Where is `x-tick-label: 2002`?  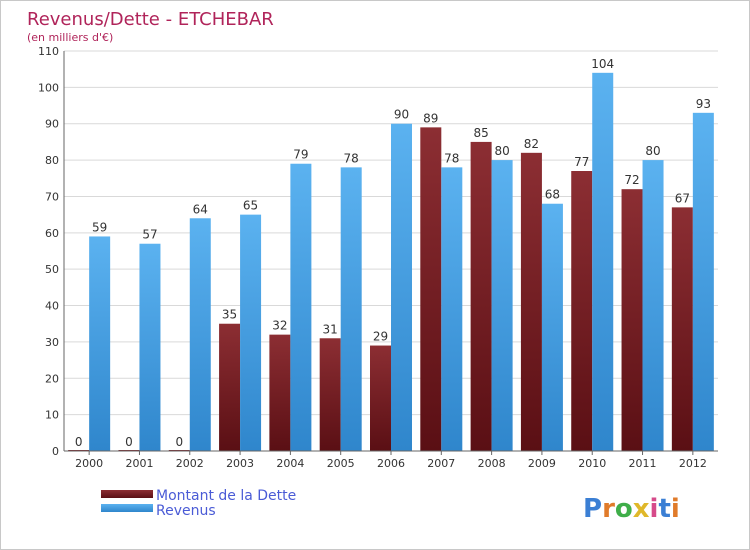 x-tick-label: 2002 is located at coordinates (190, 463).